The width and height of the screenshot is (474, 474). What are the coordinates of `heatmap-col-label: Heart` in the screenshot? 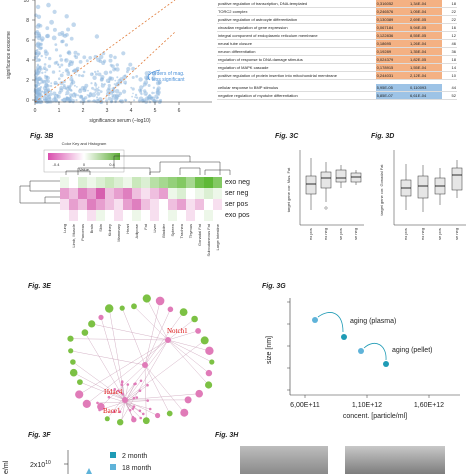 It's located at (127, 228).